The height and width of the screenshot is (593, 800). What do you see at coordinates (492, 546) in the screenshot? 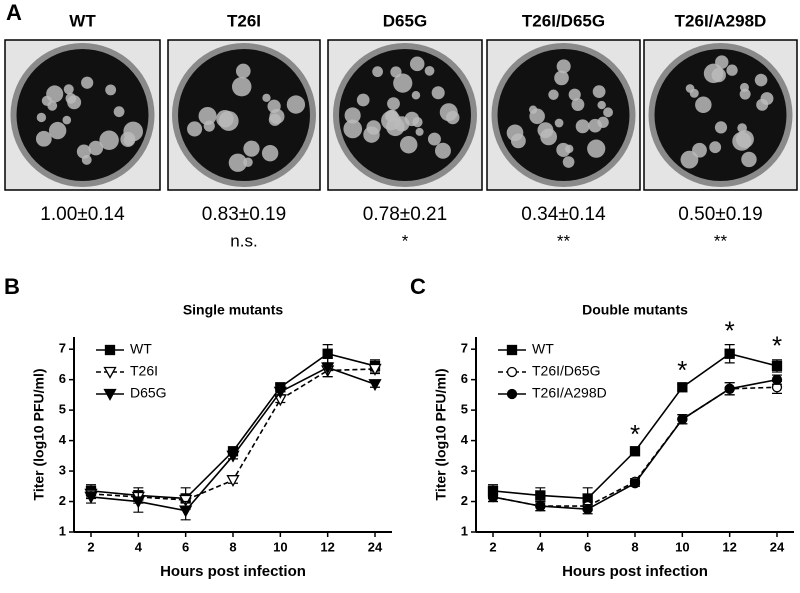
I see `x-tick-label: 2` at bounding box center [492, 546].